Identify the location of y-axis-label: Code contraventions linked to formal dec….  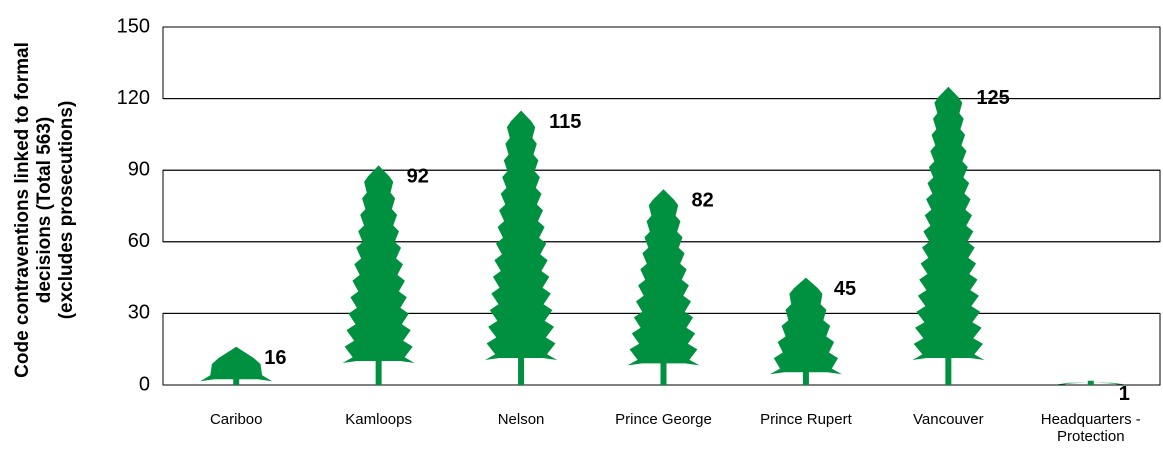
(44, 210).